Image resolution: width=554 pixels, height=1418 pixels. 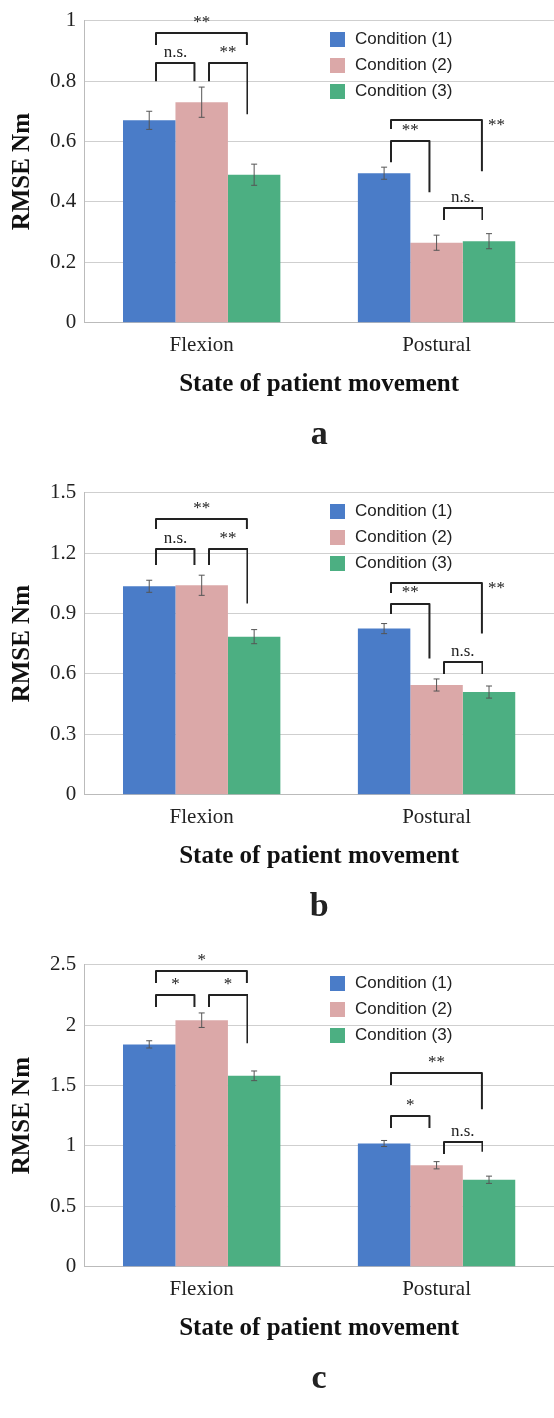 I want to click on y-tick-label: 0.9, so click(x=63, y=612).